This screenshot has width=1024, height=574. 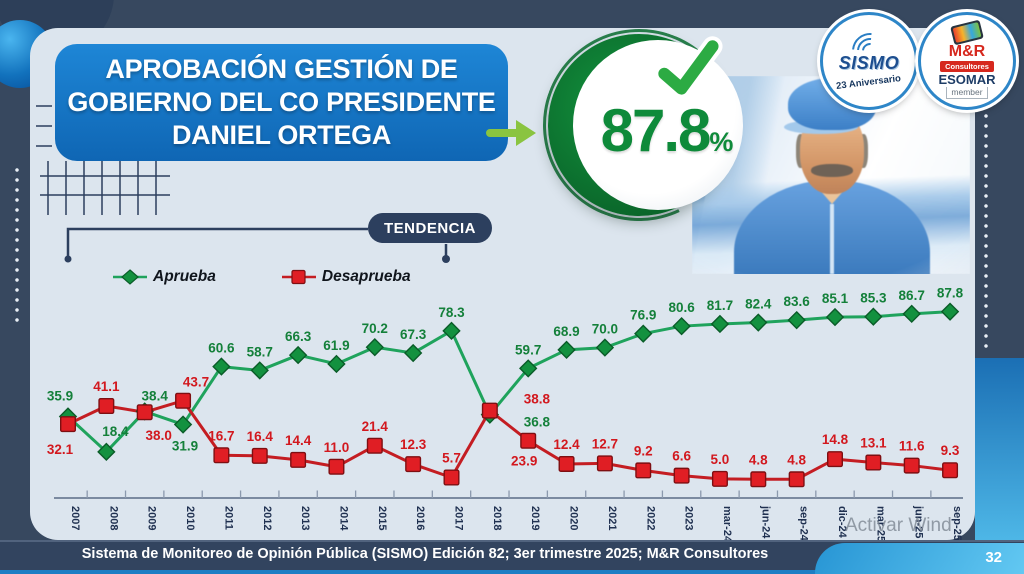 What do you see at coordinates (656, 130) in the screenshot?
I see `approval-number: 87.8` at bounding box center [656, 130].